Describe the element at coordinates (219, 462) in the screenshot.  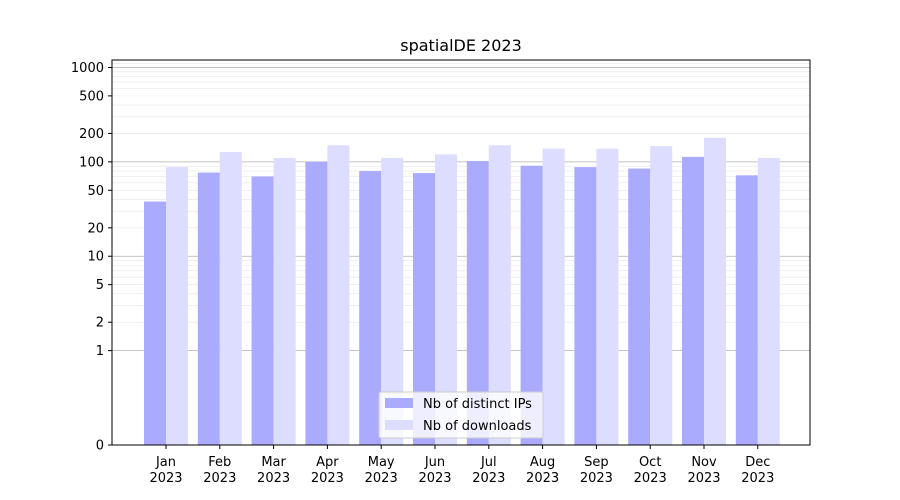
I see `x-tick-label: Feb` at that location.